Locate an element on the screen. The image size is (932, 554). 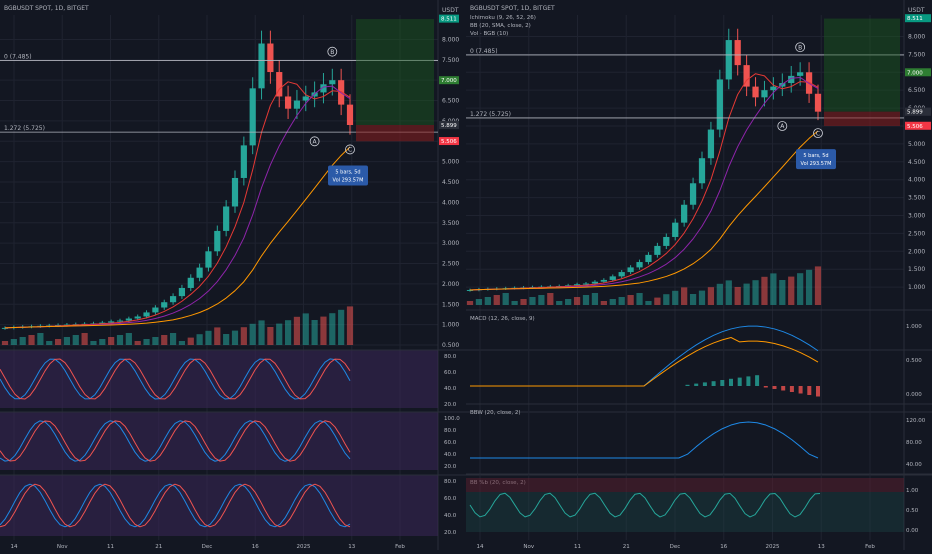
left-oscillator-2-tick: 20.0 is located at coordinates (450, 467).